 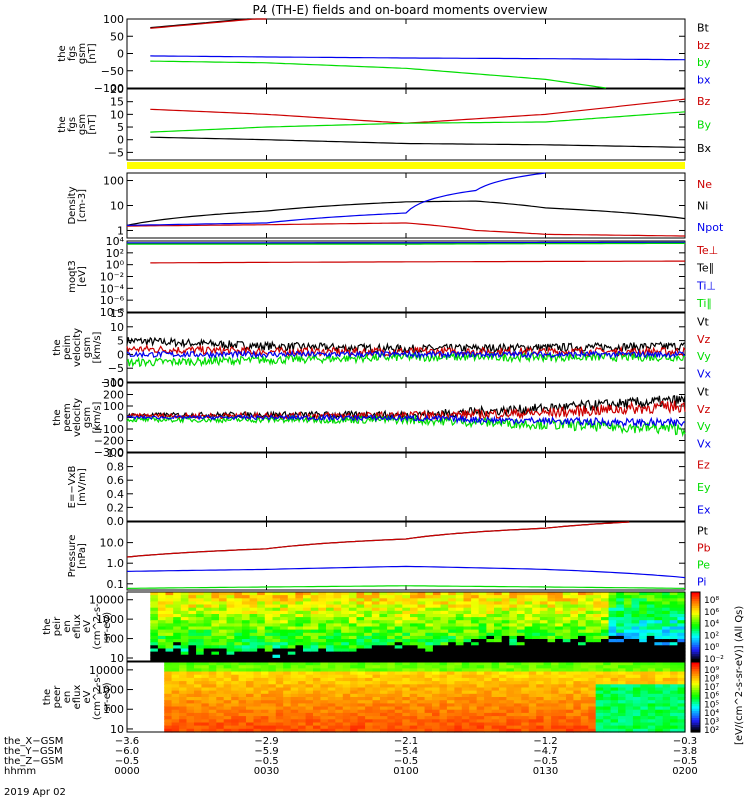 I want to click on legend-label: Pi, so click(x=701, y=582).